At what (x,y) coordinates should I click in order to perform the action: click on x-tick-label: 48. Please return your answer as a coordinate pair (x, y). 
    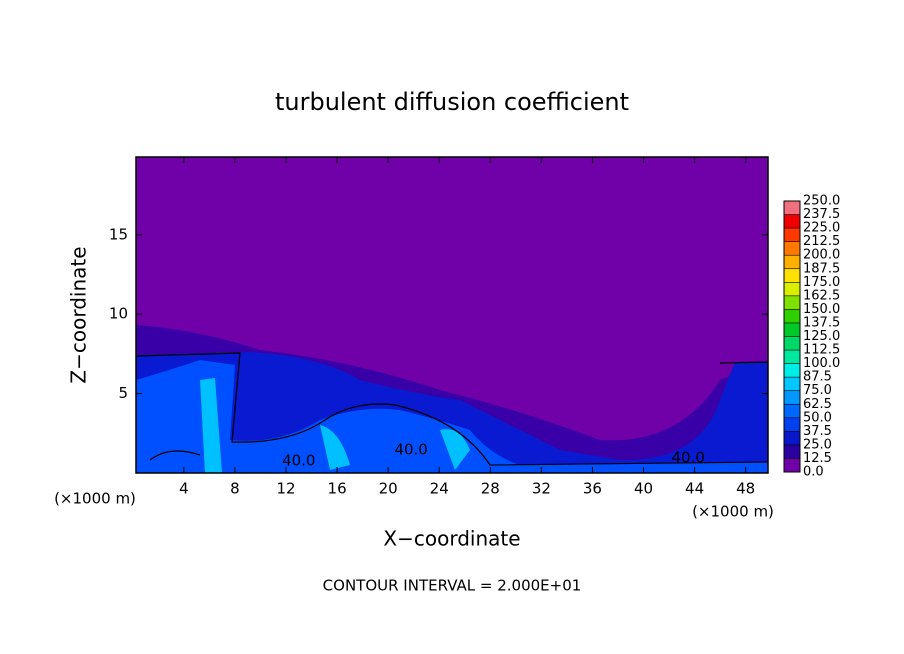
    Looking at the image, I should click on (745, 489).